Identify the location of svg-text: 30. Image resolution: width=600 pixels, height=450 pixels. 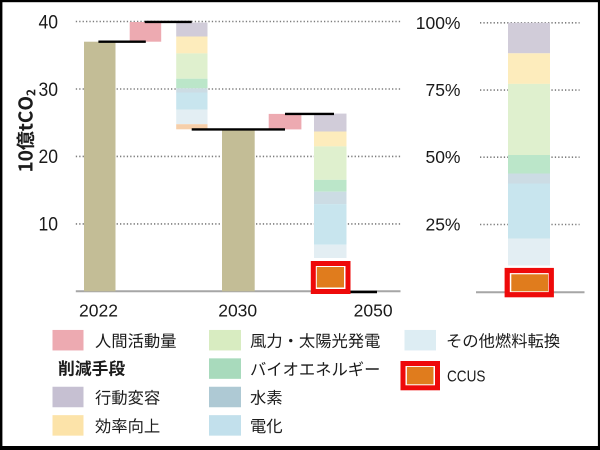
(49, 90).